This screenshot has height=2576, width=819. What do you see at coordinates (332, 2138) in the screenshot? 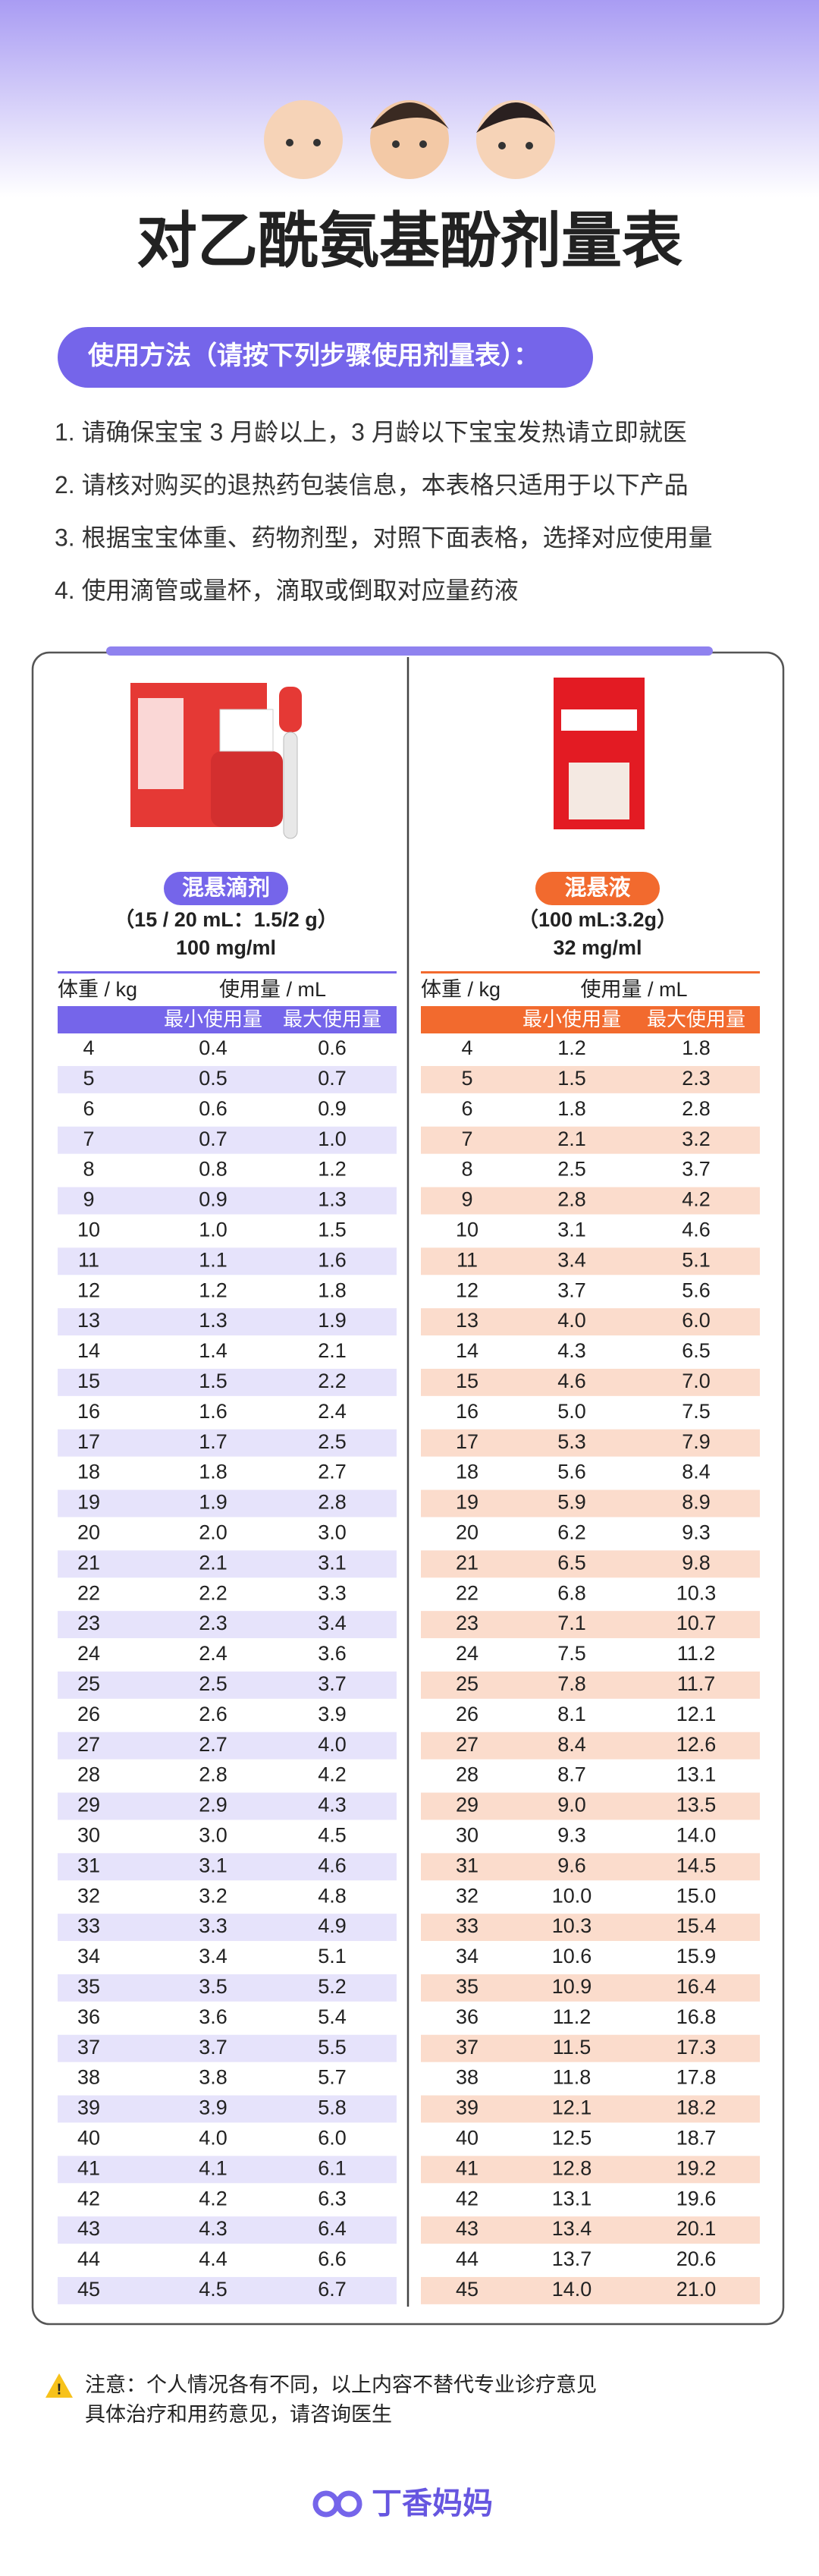
I see `cell: 6.0` at bounding box center [332, 2138].